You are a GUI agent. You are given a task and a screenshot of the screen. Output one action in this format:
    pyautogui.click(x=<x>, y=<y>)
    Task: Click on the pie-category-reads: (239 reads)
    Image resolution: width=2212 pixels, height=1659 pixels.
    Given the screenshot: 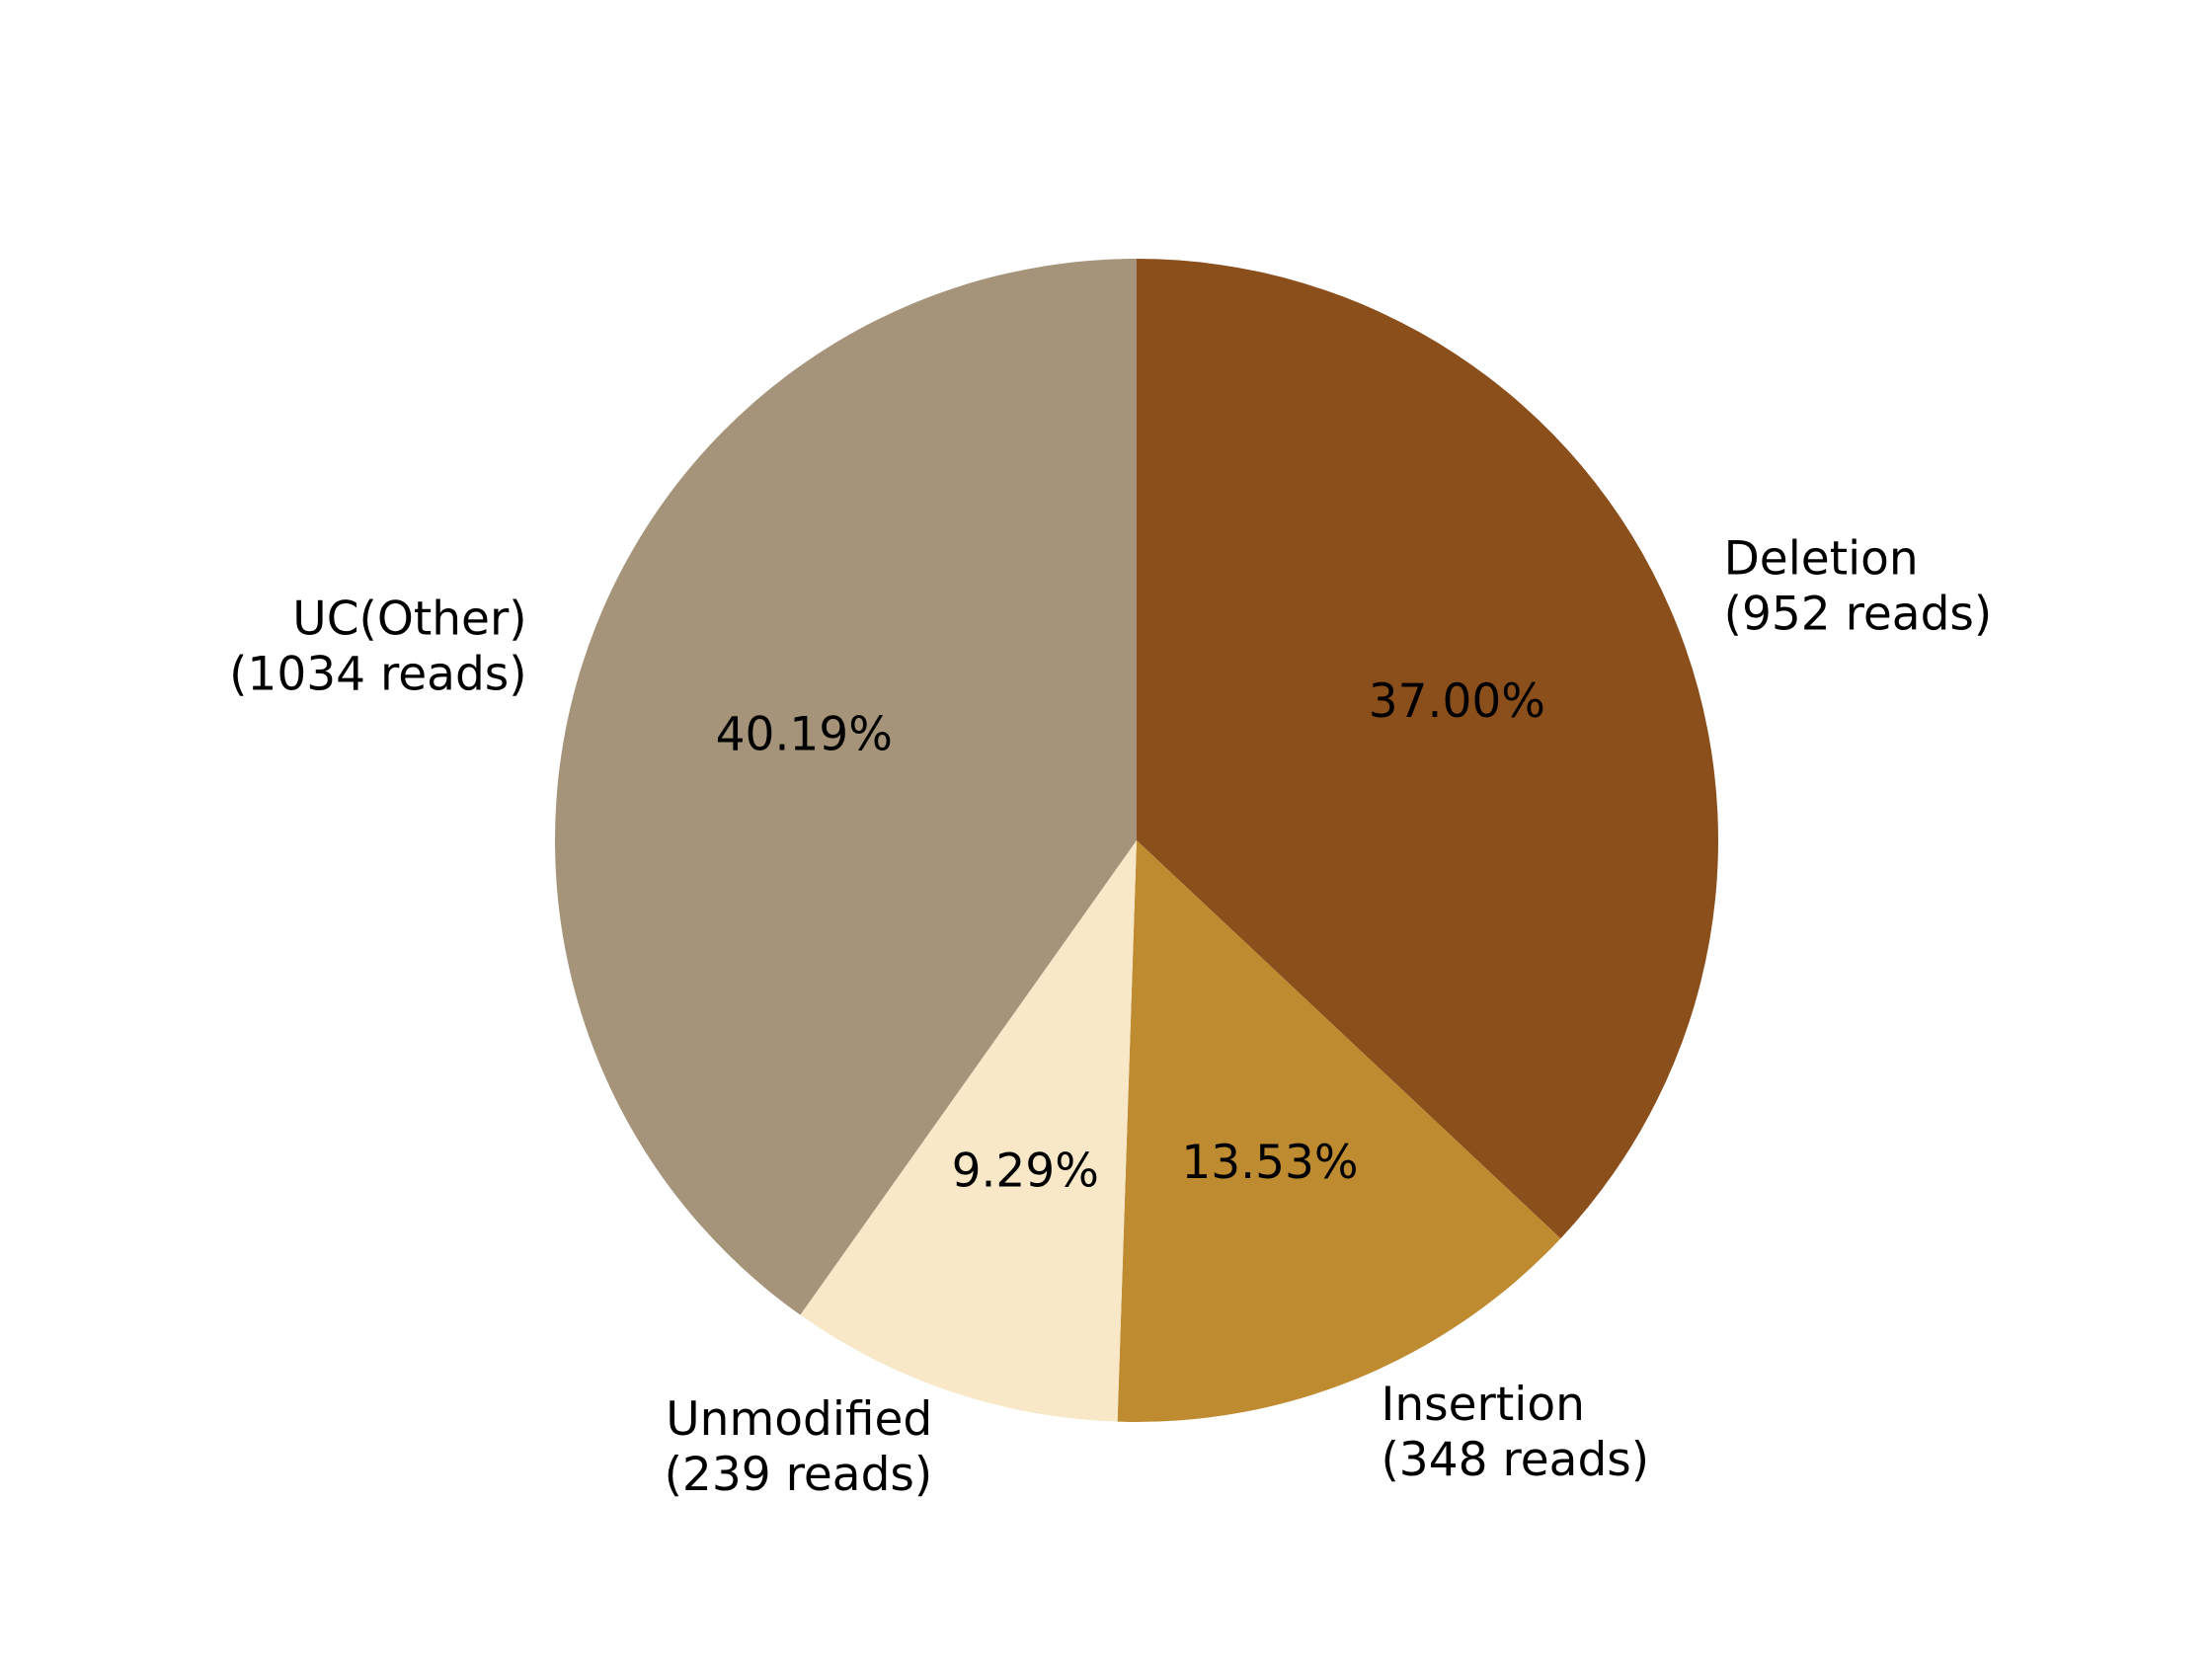 What is the action you would take?
    pyautogui.click(x=799, y=1475)
    